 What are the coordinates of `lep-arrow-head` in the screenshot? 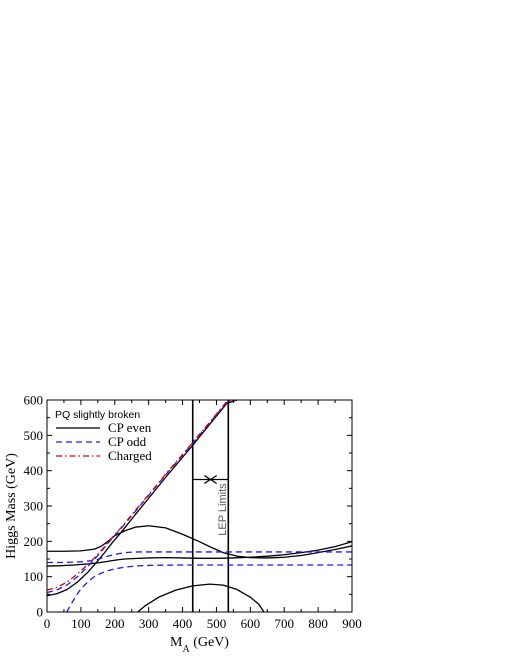 It's located at (213, 479).